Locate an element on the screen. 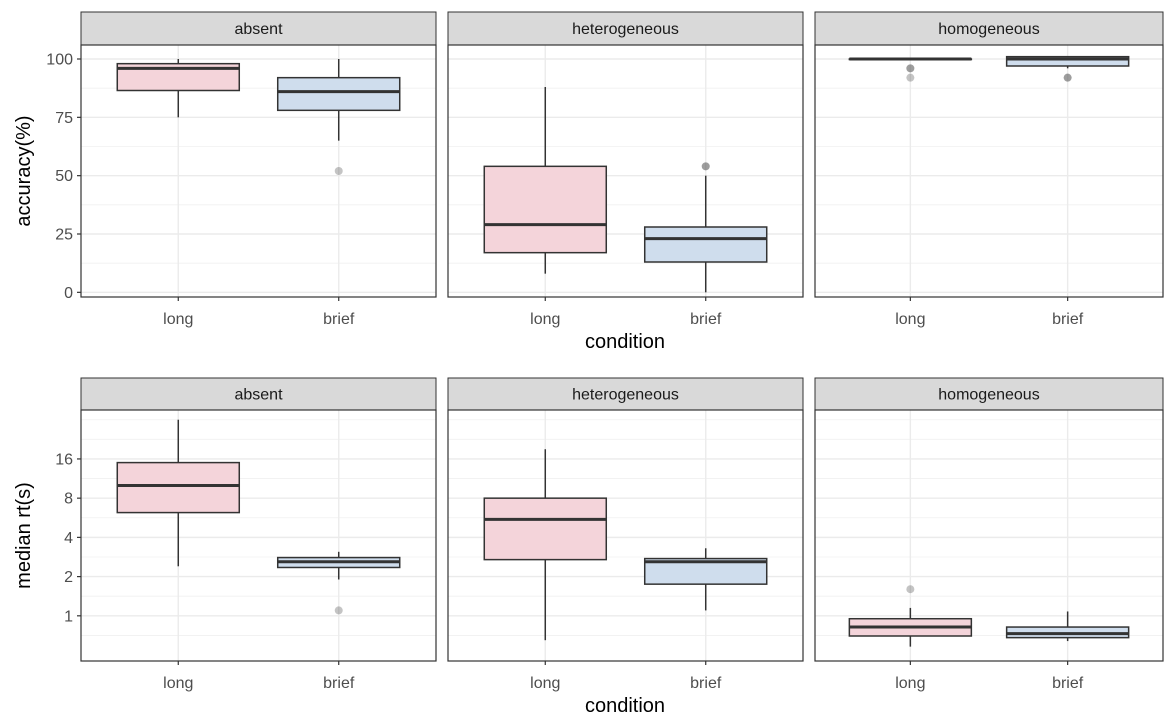  y-tick-label: 75 is located at coordinates (64, 118).